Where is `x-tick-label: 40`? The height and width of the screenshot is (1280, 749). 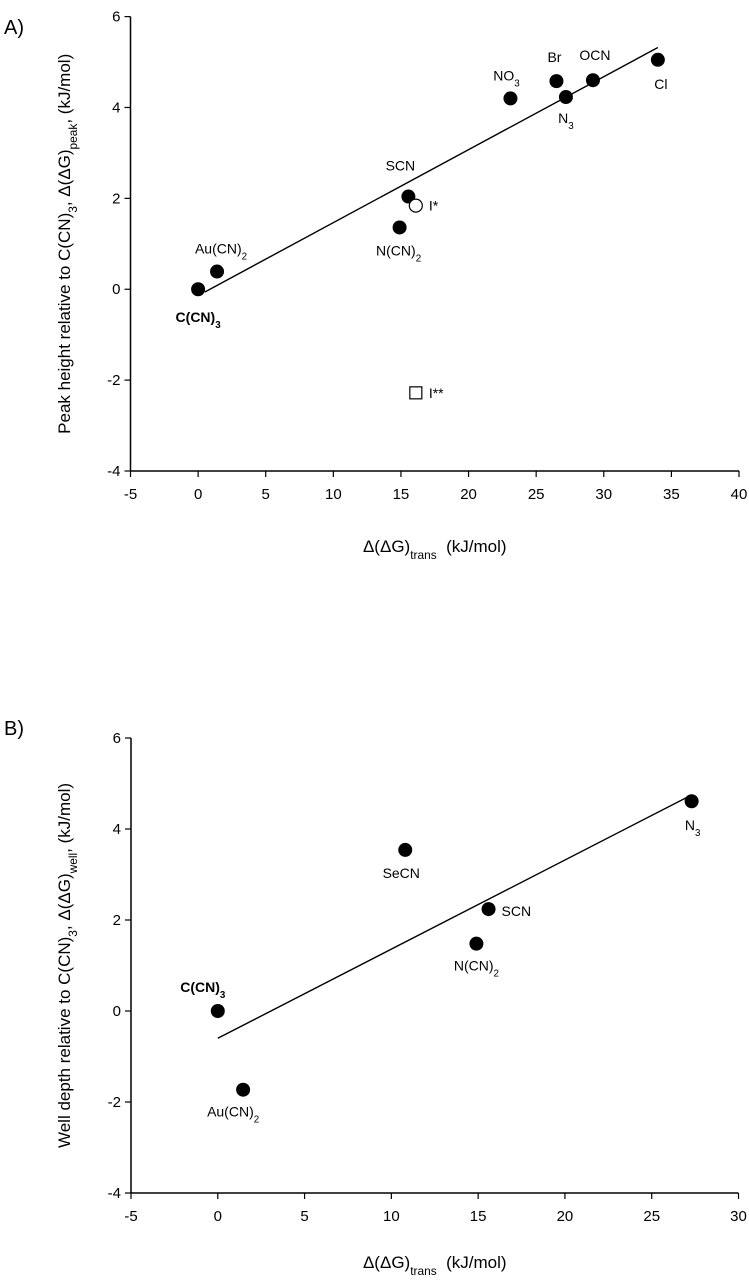
x-tick-label: 40 is located at coordinates (739, 494).